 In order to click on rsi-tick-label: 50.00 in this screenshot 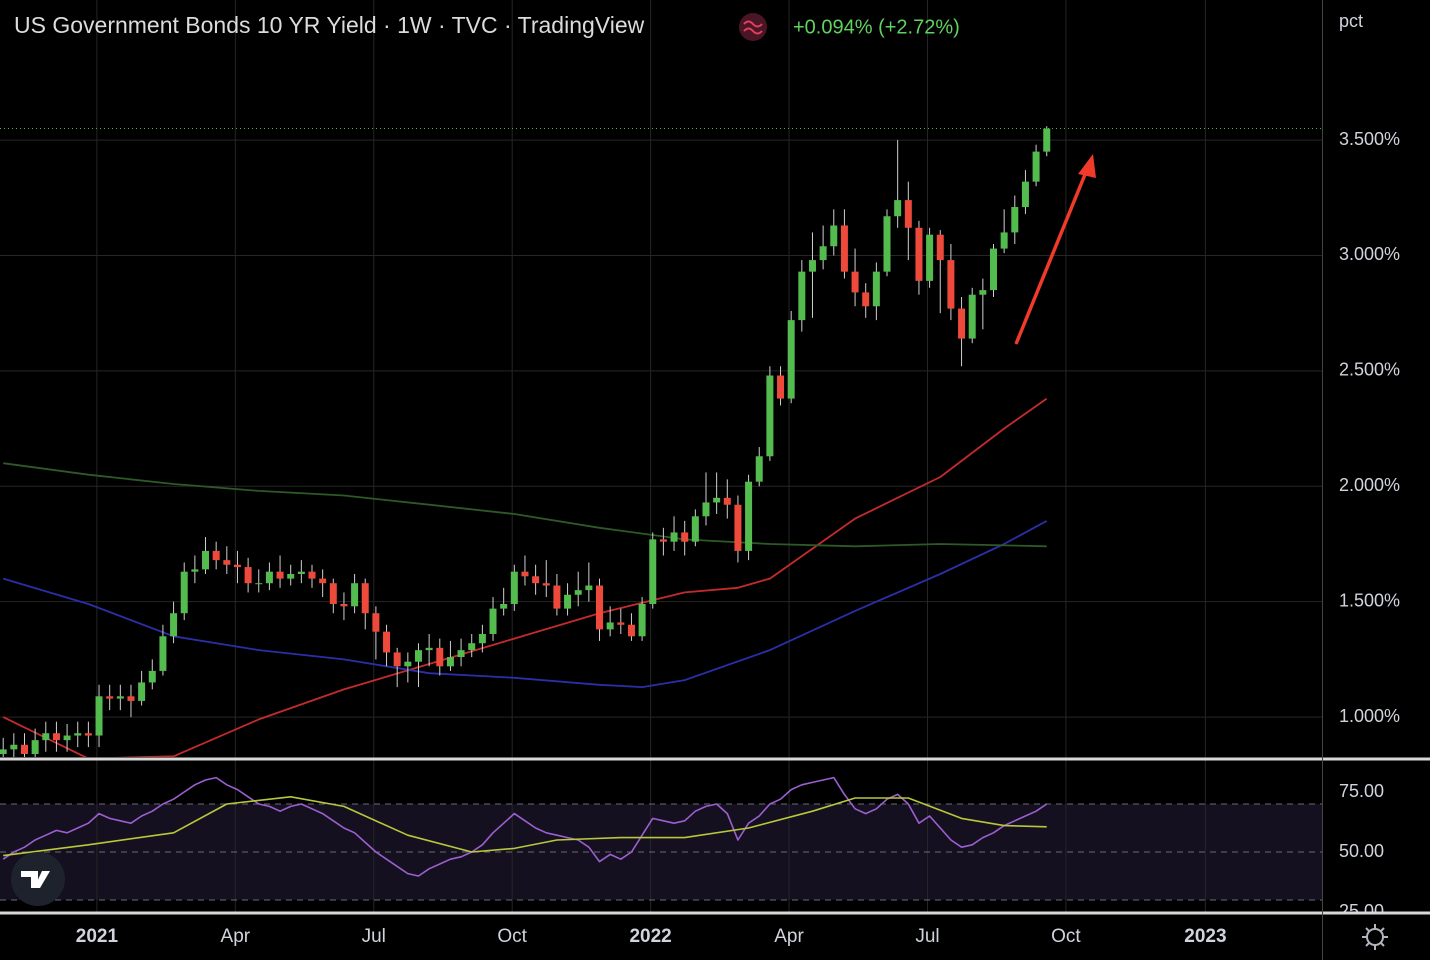, I will do `click(1361, 851)`.